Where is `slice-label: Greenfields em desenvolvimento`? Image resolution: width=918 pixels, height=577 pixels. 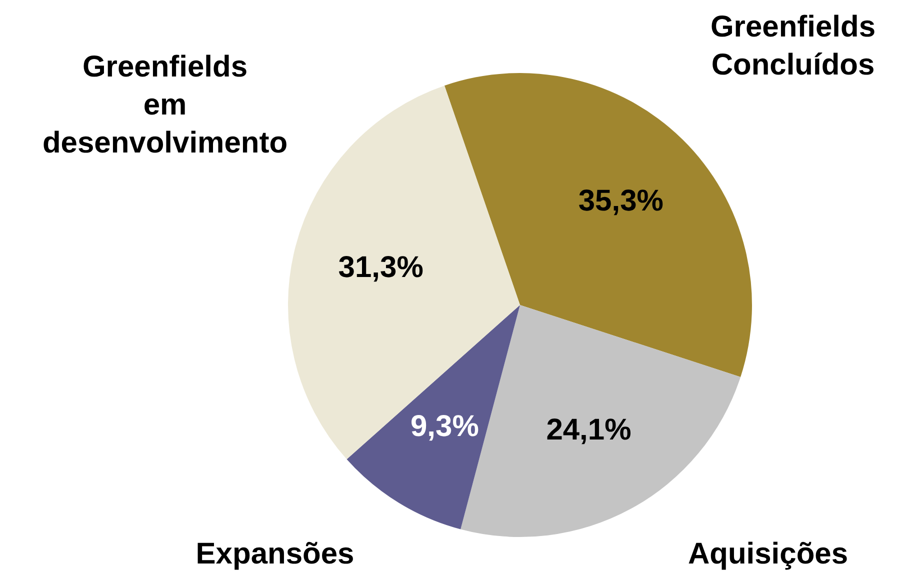
slice-label: Greenfields em desenvolvimento is located at coordinates (165, 105).